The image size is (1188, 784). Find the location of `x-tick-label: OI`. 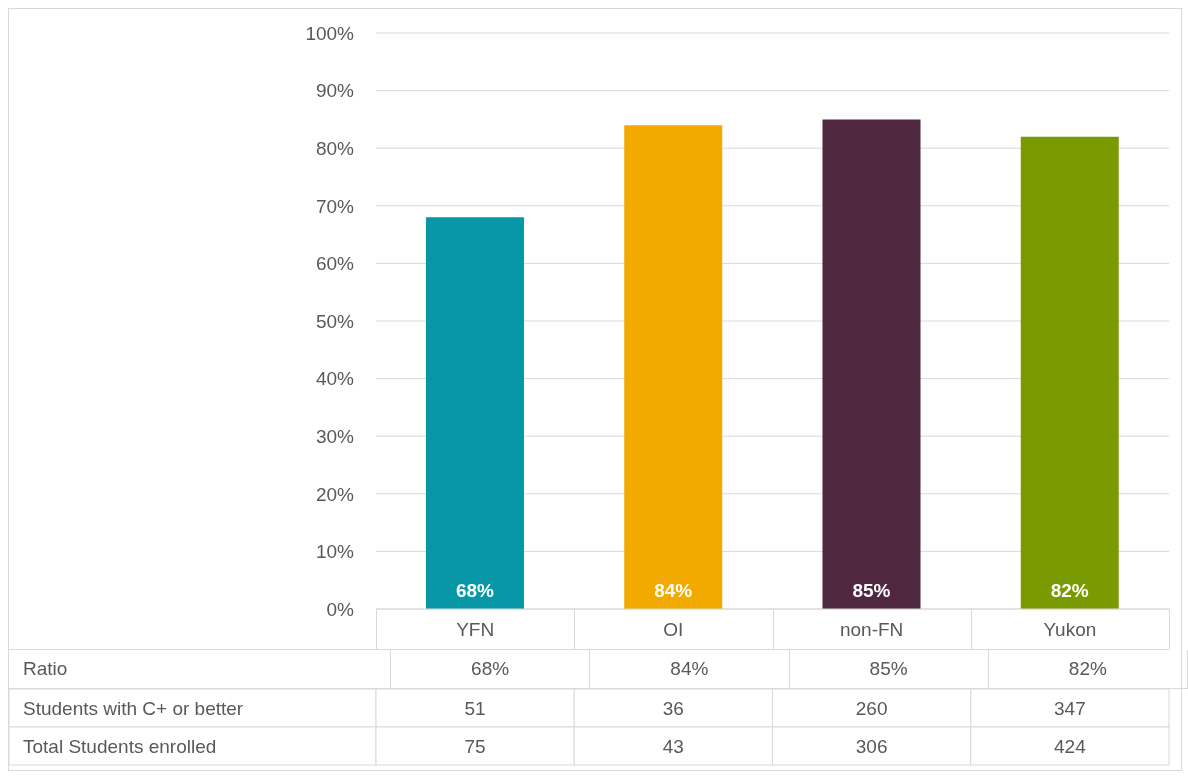

x-tick-label: OI is located at coordinates (673, 630).